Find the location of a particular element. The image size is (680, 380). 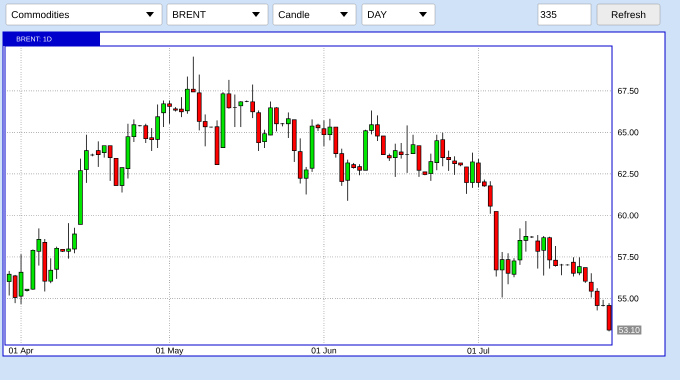

y-tick-label: 62.50 is located at coordinates (628, 173).